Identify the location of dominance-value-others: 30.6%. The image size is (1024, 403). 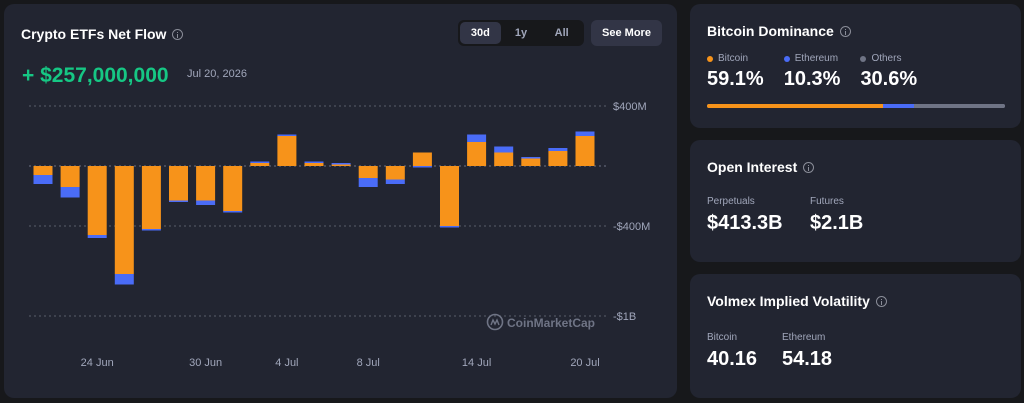
(889, 79).